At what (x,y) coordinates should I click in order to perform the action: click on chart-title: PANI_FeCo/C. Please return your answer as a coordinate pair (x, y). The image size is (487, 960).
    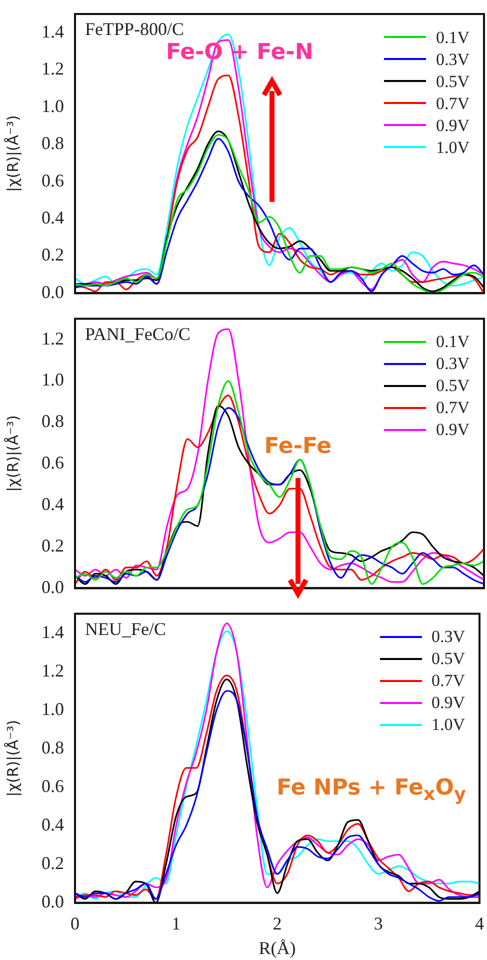
    Looking at the image, I should click on (137, 334).